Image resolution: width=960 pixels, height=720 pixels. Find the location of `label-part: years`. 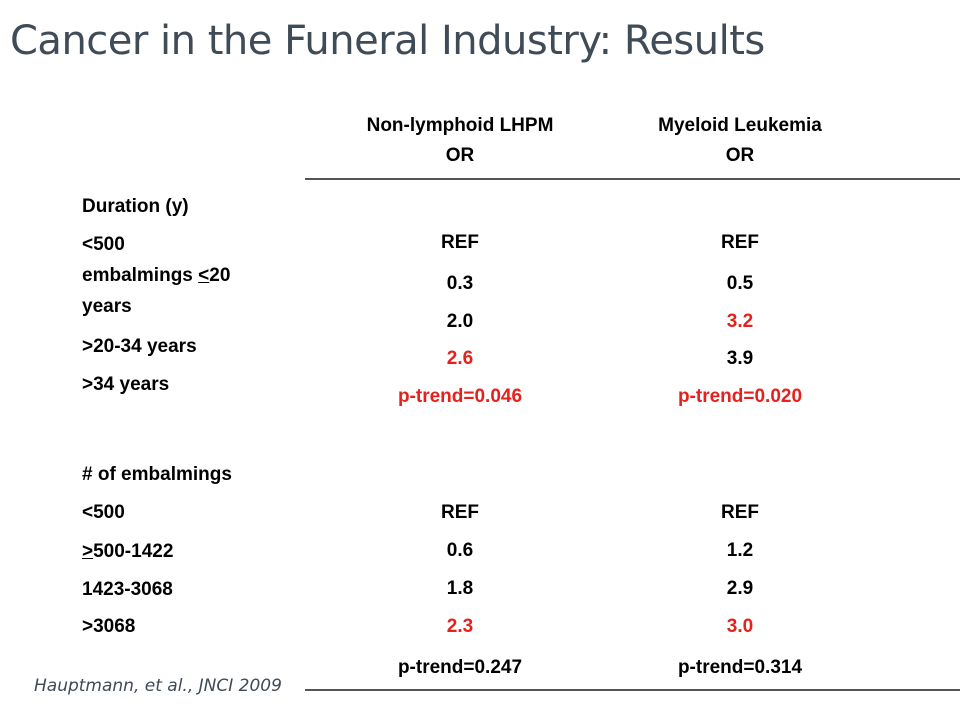

label-part: years is located at coordinates (107, 306).